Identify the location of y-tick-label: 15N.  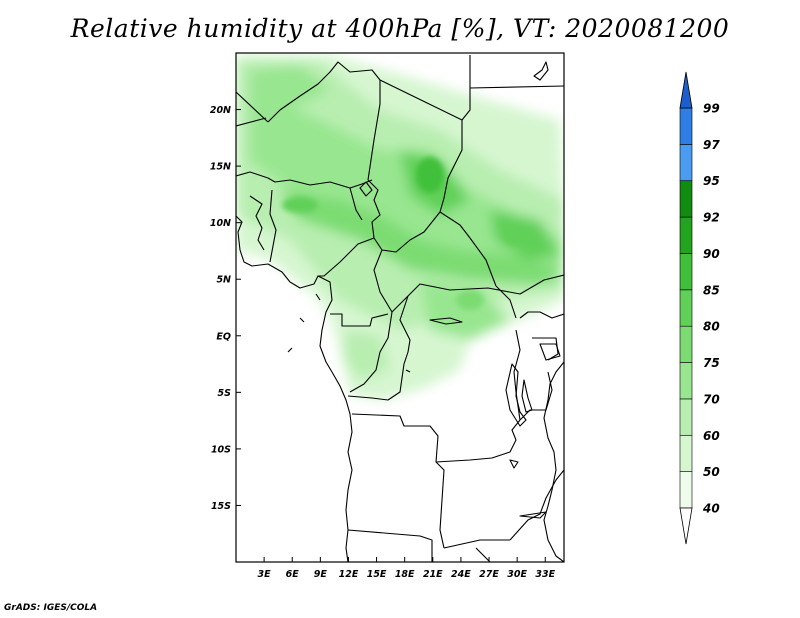
(220, 167).